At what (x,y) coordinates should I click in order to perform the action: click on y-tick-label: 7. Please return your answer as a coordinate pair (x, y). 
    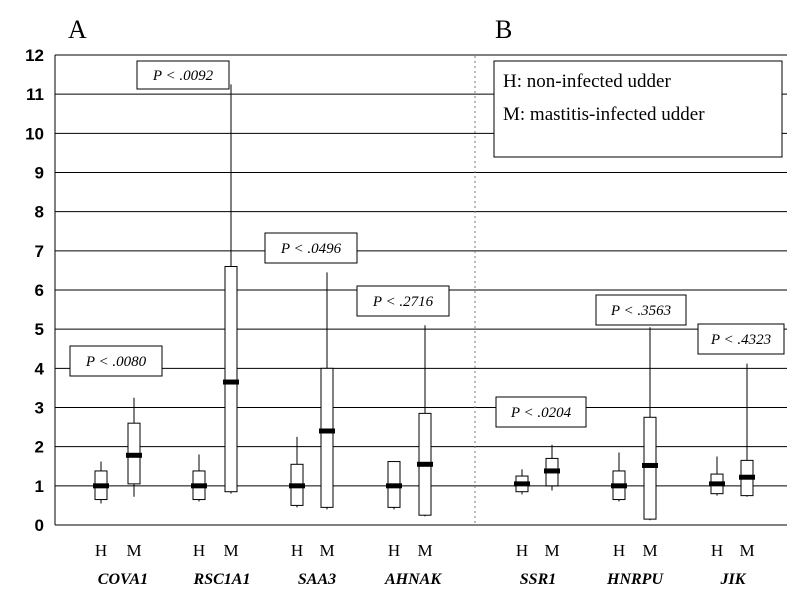
    Looking at the image, I should click on (39, 251).